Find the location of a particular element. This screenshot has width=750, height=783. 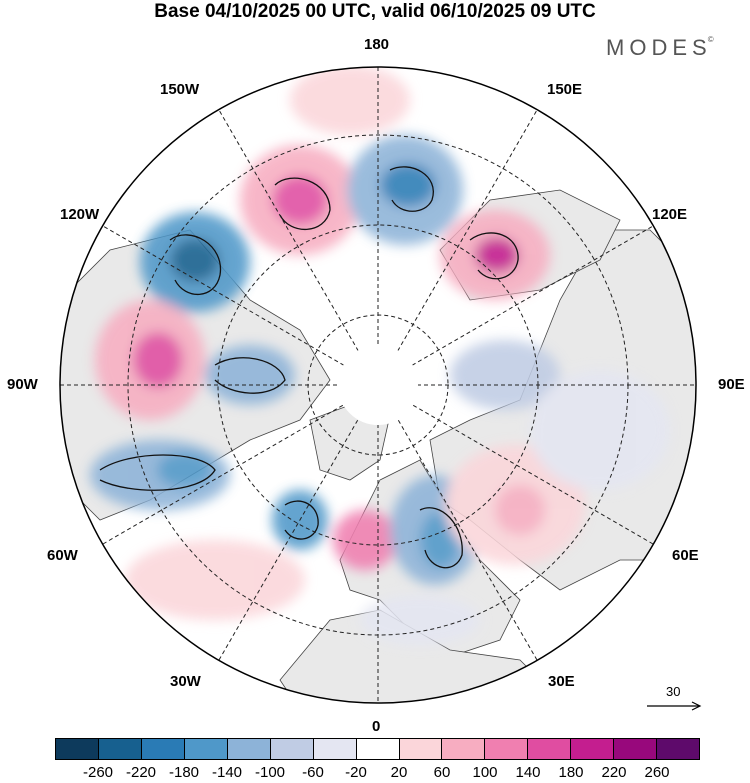

brand-text: MODES is located at coordinates (659, 47).